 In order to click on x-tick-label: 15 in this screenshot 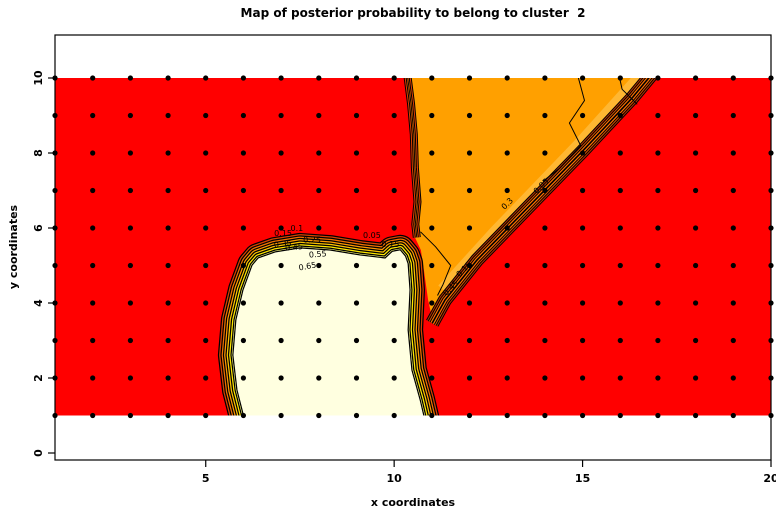, I will do `click(582, 478)`.